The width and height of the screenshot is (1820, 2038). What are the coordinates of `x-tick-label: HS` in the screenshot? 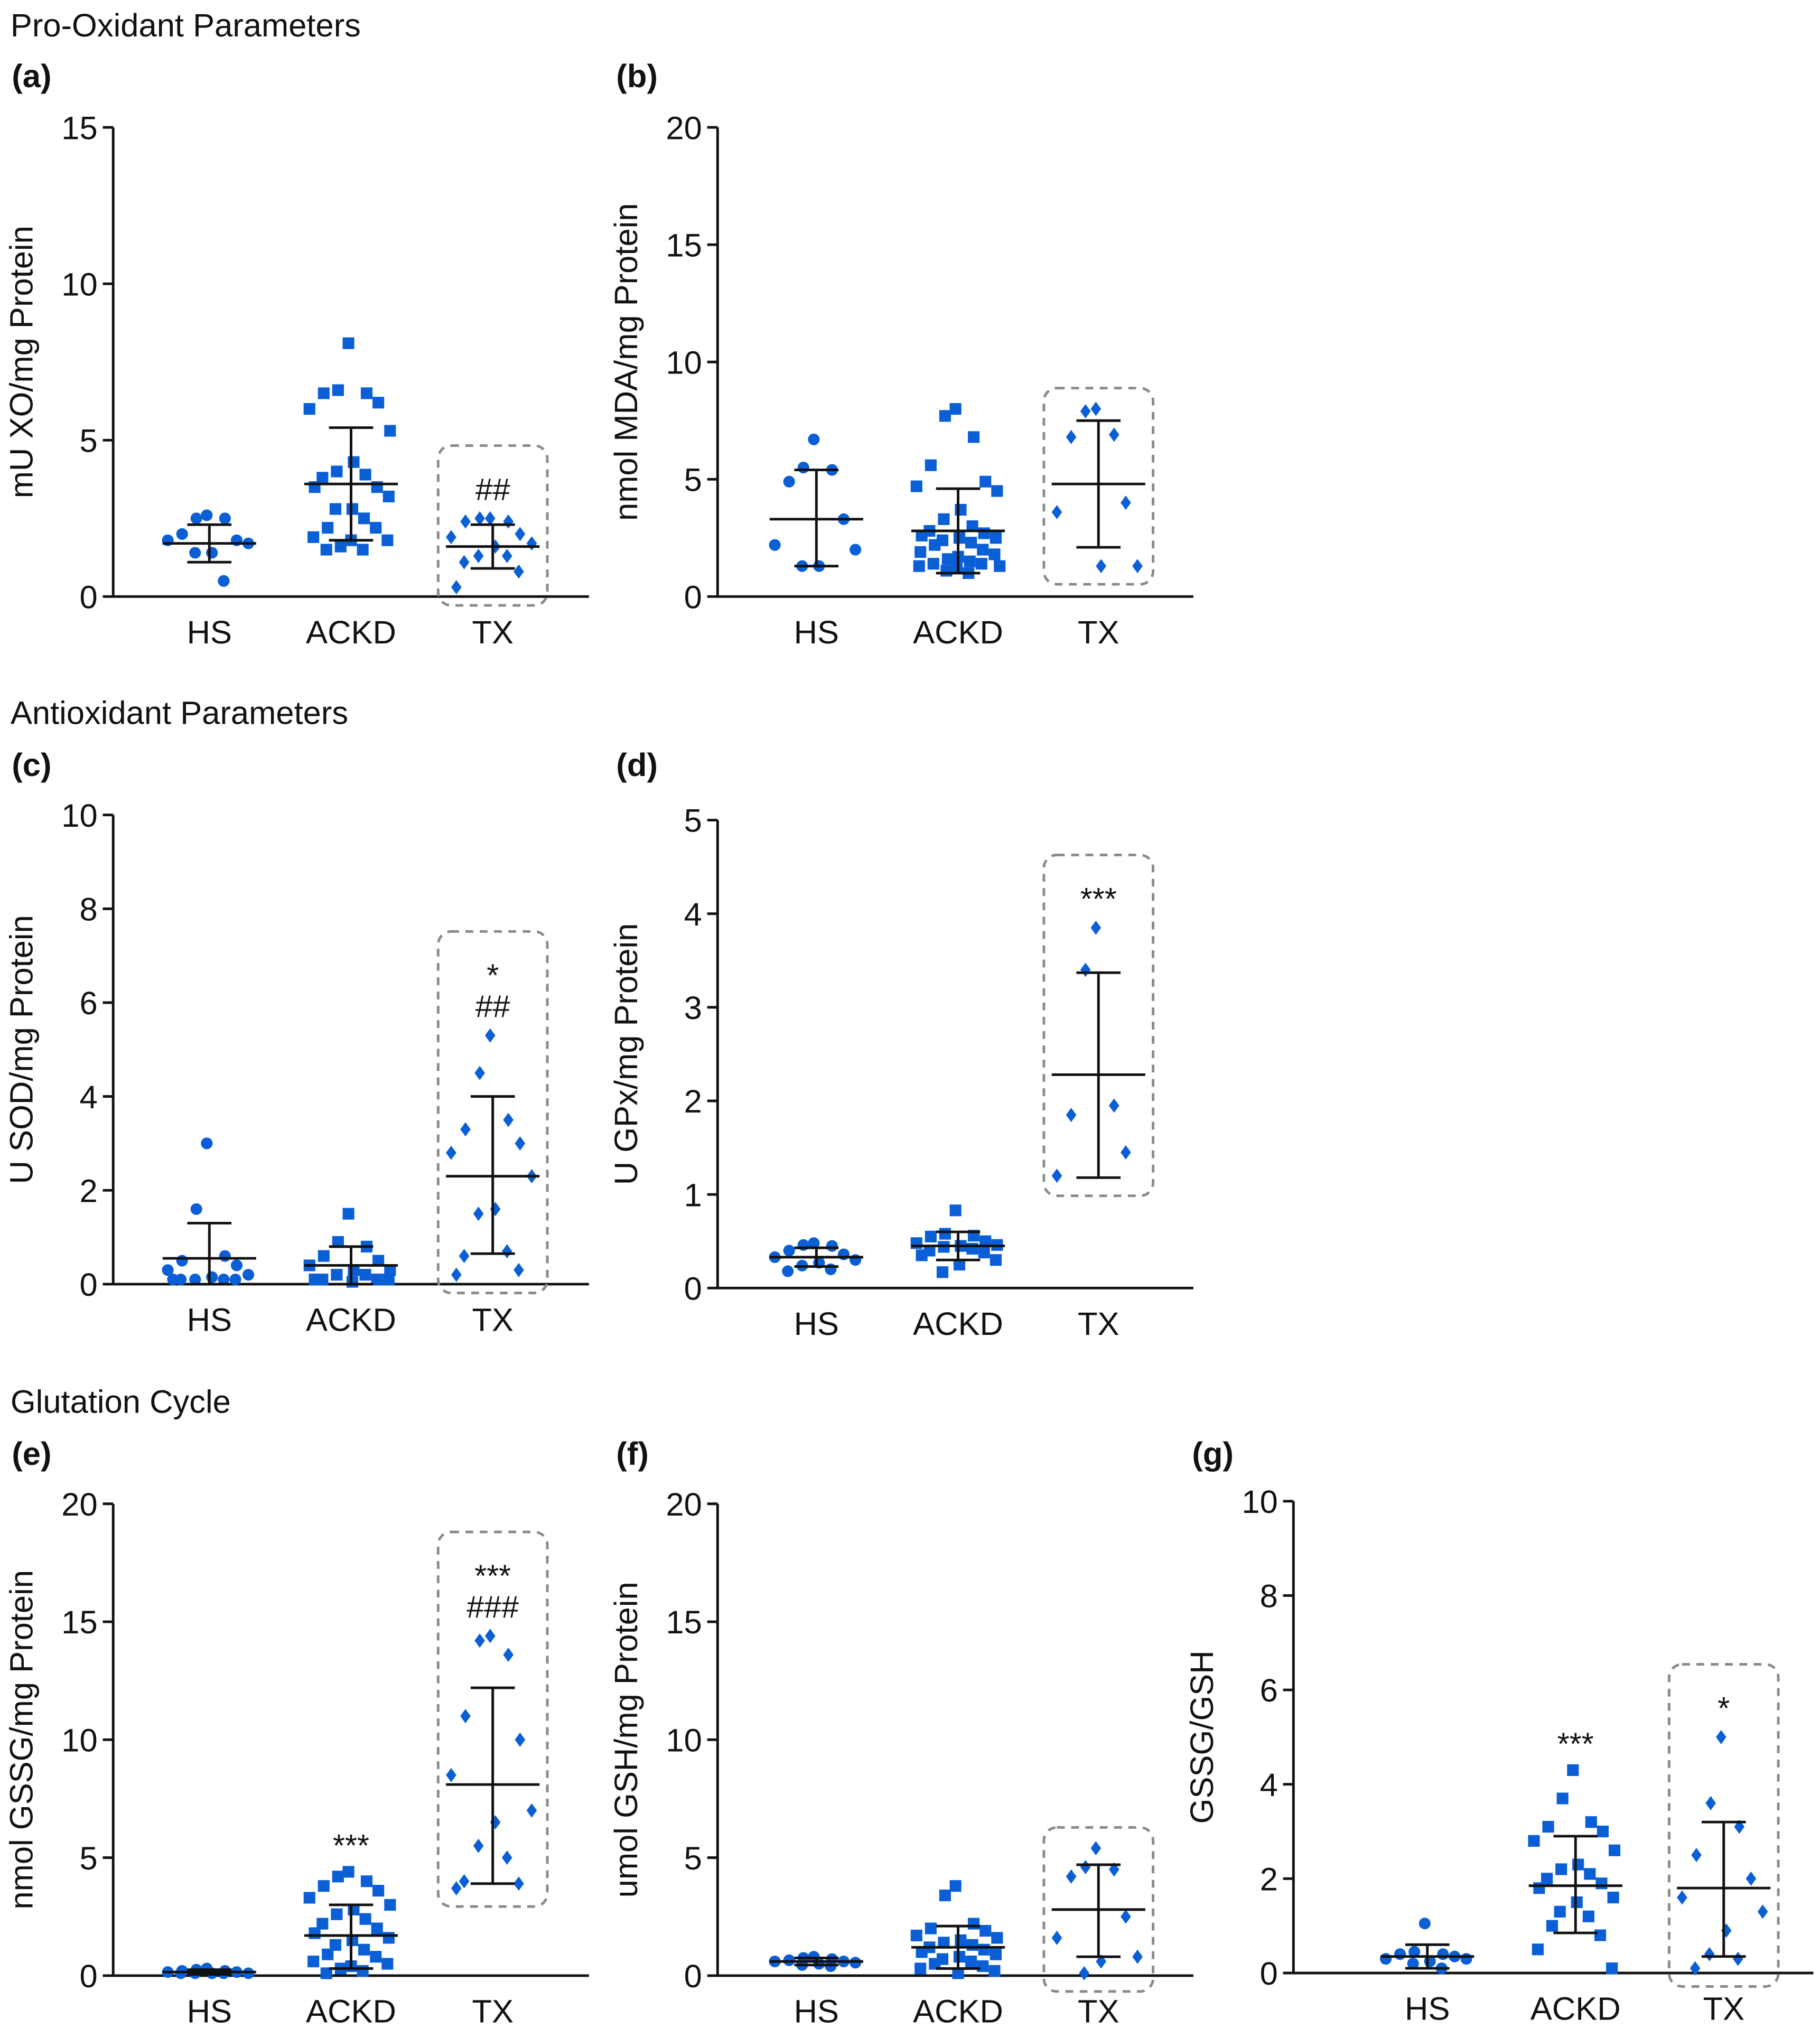 It's located at (816, 1324).